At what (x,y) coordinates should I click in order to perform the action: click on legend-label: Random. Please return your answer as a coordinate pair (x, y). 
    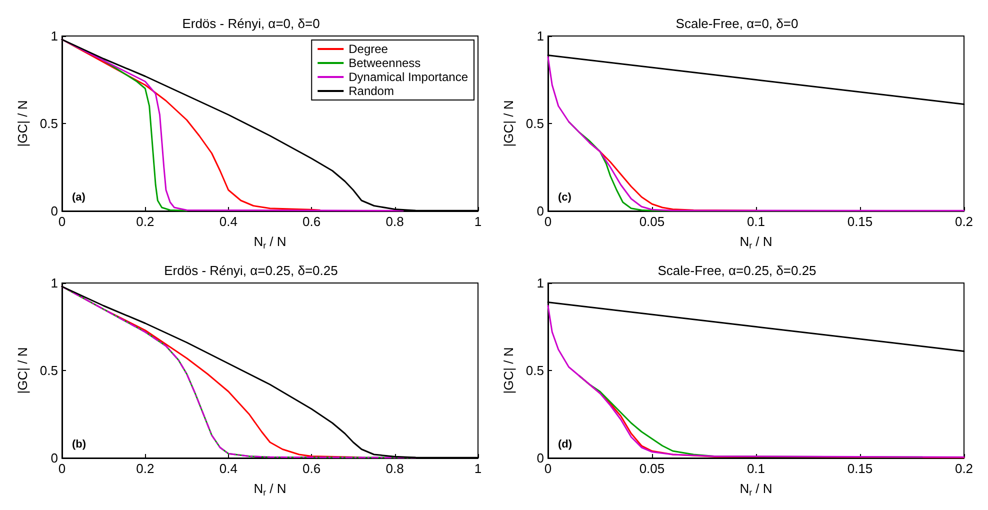
    Looking at the image, I should click on (371, 91).